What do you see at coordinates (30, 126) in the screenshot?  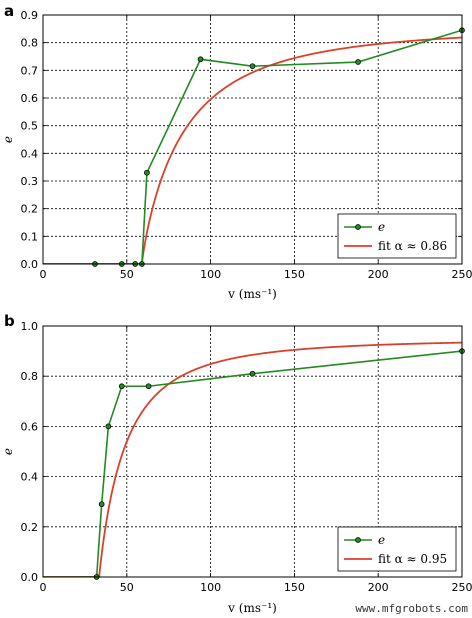 I see `y-tick-label: 0.5` at bounding box center [30, 126].